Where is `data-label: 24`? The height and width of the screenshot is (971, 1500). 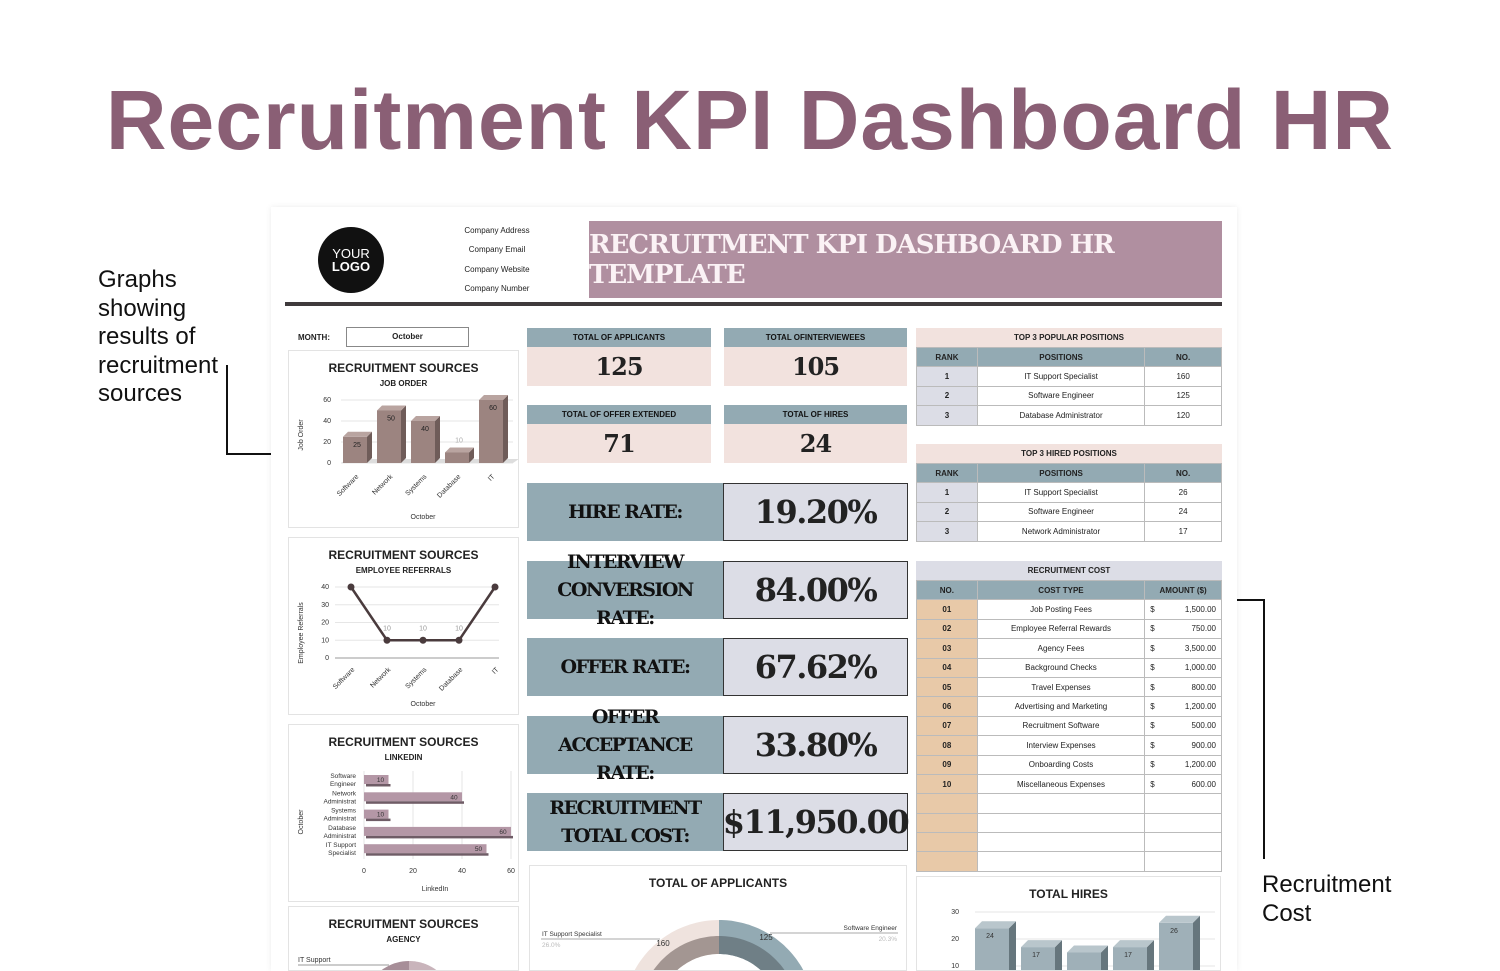
data-label: 24 is located at coordinates (990, 936).